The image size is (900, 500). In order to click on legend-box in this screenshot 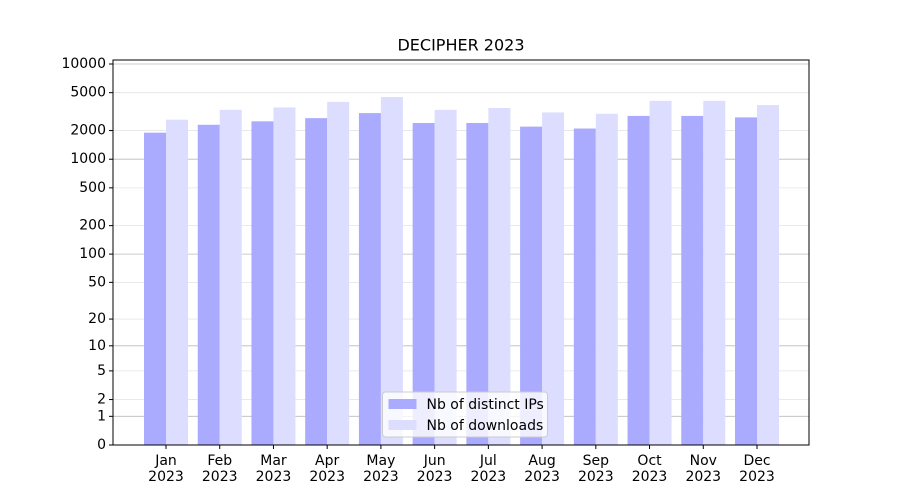, I will do `click(465, 414)`.